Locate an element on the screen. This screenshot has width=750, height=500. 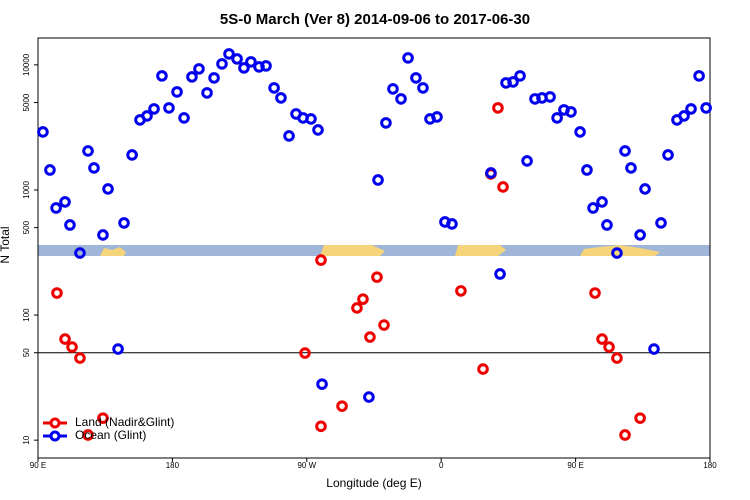
y-tick-label: 50 is located at coordinates (26, 352).